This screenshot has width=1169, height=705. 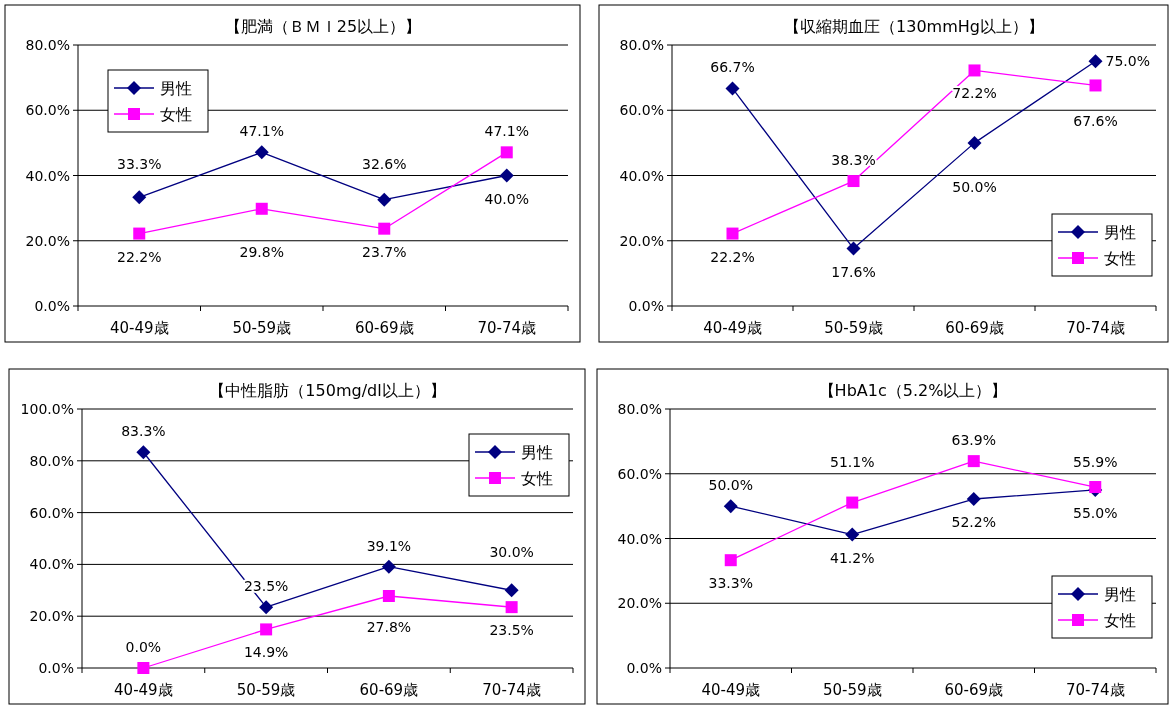 I want to click on data-label: 55.0%, so click(x=1095, y=512).